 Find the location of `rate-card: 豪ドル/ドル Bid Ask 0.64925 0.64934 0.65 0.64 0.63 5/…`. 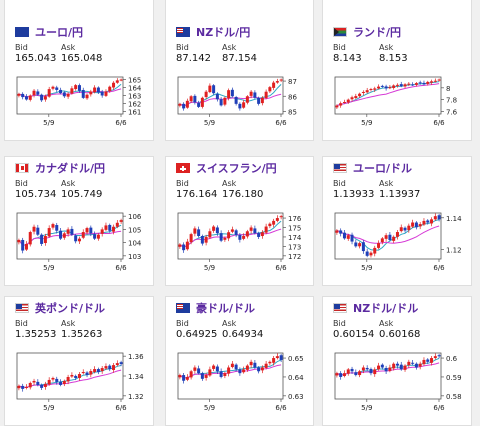

rate-card: 豪ドル/ドル Bid Ask 0.64925 0.64934 0.65 0.64 0.63 5/… is located at coordinates (239, 361).